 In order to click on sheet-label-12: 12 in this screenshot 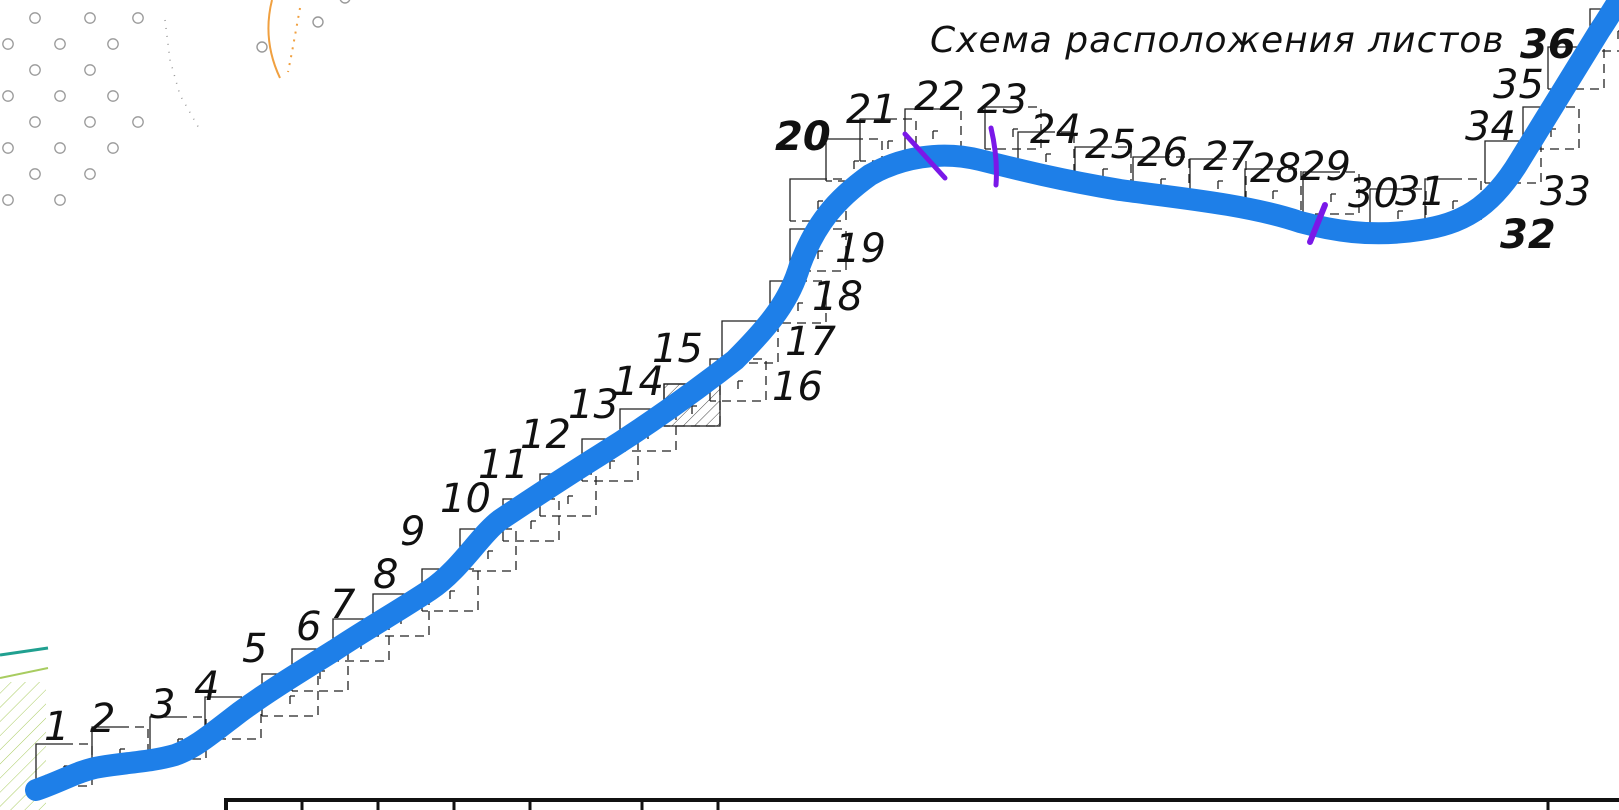, I will do `click(545, 435)`.